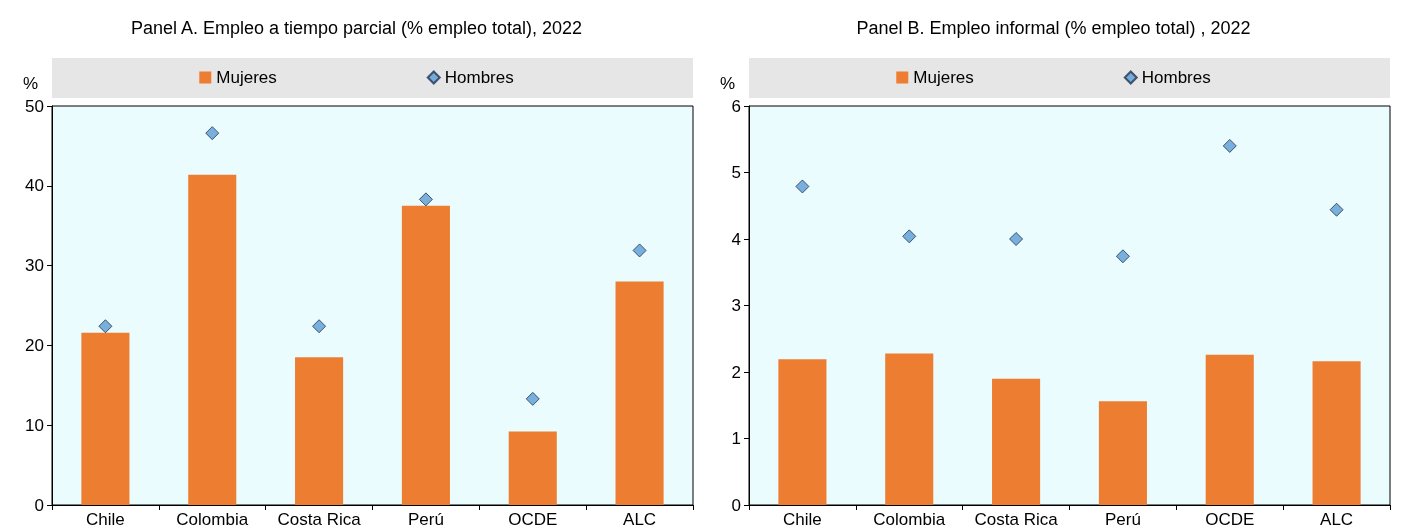 The height and width of the screenshot is (531, 1410). What do you see at coordinates (736, 438) in the screenshot?
I see `y-tick-label: 1` at bounding box center [736, 438].